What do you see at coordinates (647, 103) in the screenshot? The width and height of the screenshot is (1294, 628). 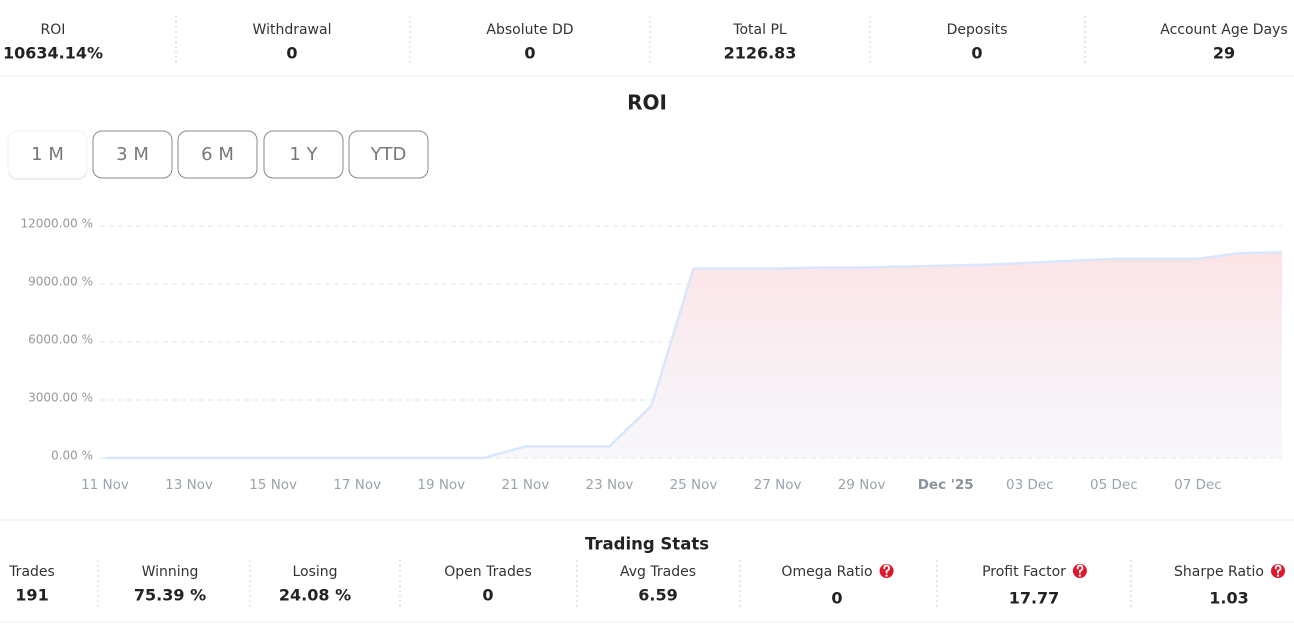 I see `chart-title: ROI` at bounding box center [647, 103].